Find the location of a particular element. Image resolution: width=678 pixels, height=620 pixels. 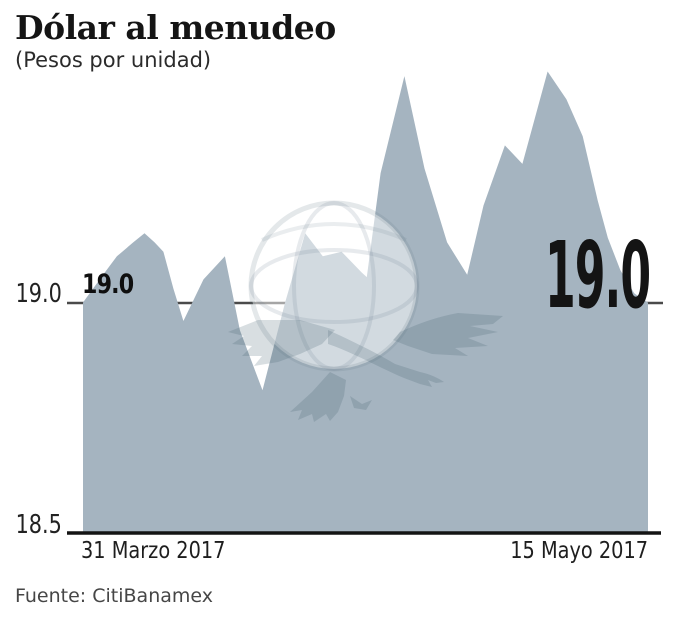

globe-meridian-icon is located at coordinates (334, 286).